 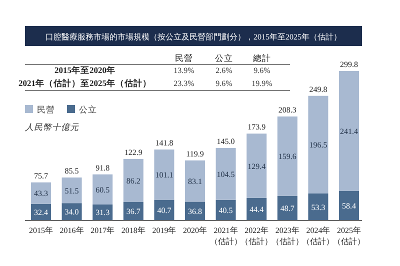 What do you see at coordinates (133, 230) in the screenshot?
I see `x-tick-label: 2018年` at bounding box center [133, 230].